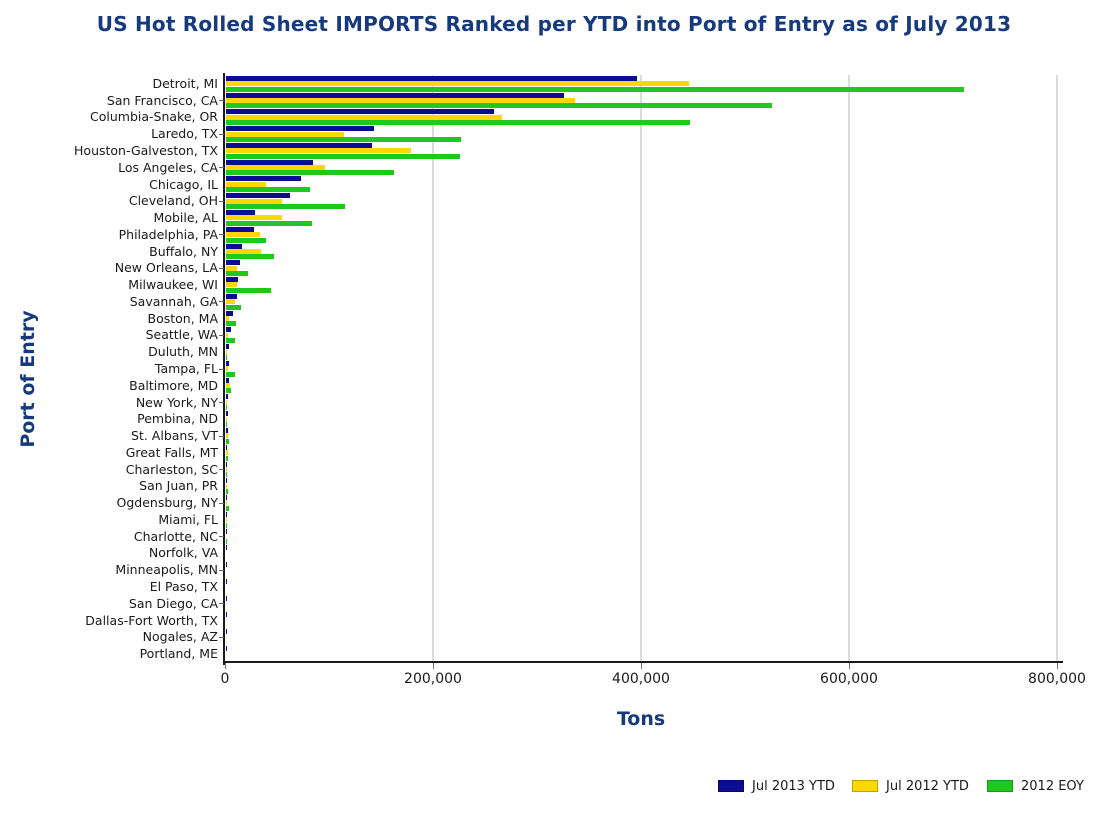  I want to click on x-tick-label: 800,000, so click(1057, 679).